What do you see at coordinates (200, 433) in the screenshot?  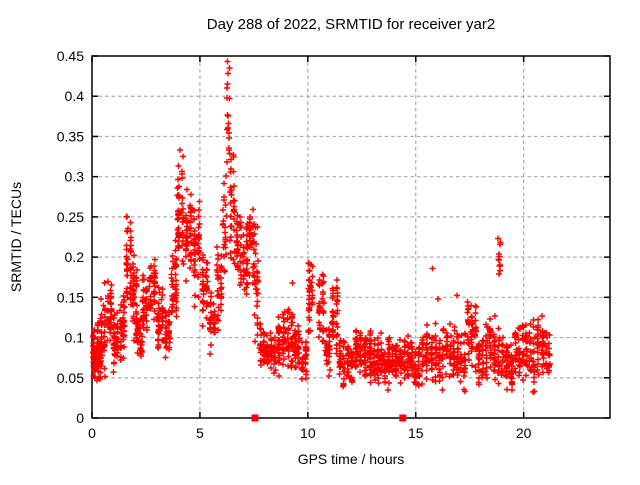 I see `x-tick-label: 5` at bounding box center [200, 433].